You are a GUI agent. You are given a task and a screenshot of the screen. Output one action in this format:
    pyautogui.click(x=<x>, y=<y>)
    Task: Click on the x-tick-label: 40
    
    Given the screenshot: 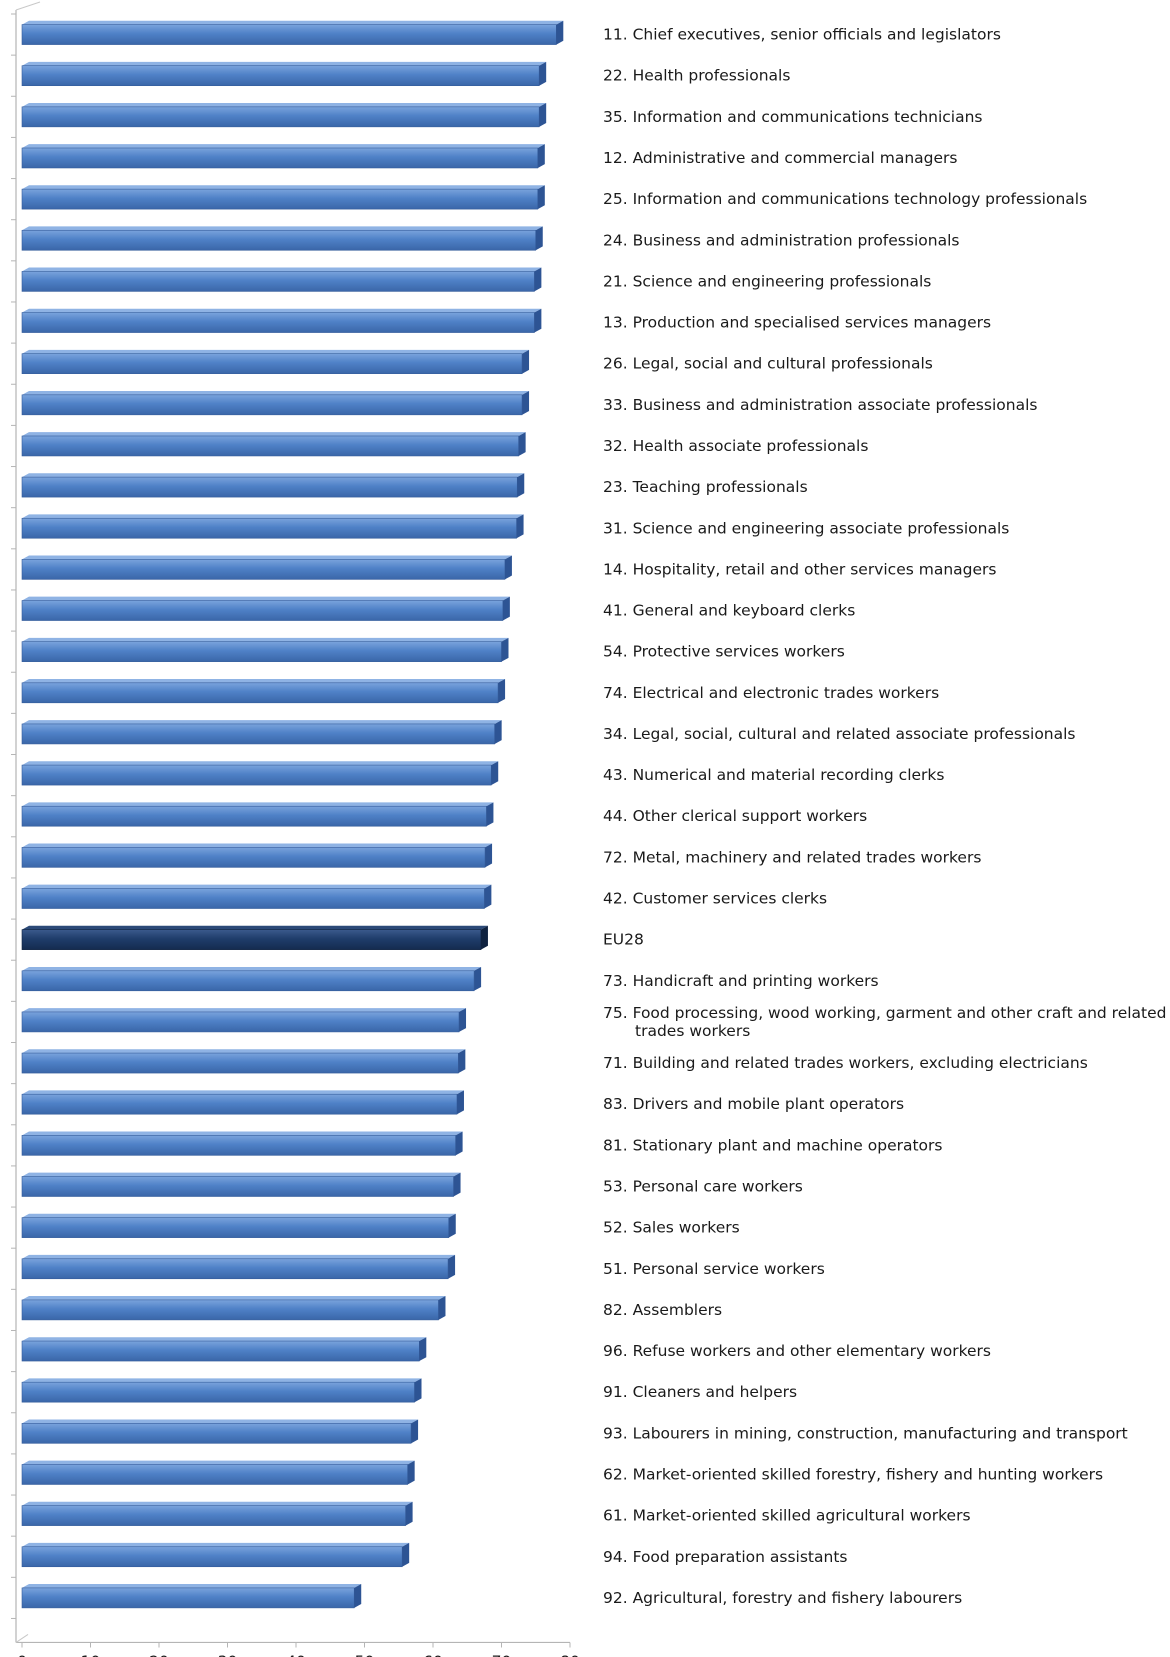 What is the action you would take?
    pyautogui.click(x=296, y=1654)
    